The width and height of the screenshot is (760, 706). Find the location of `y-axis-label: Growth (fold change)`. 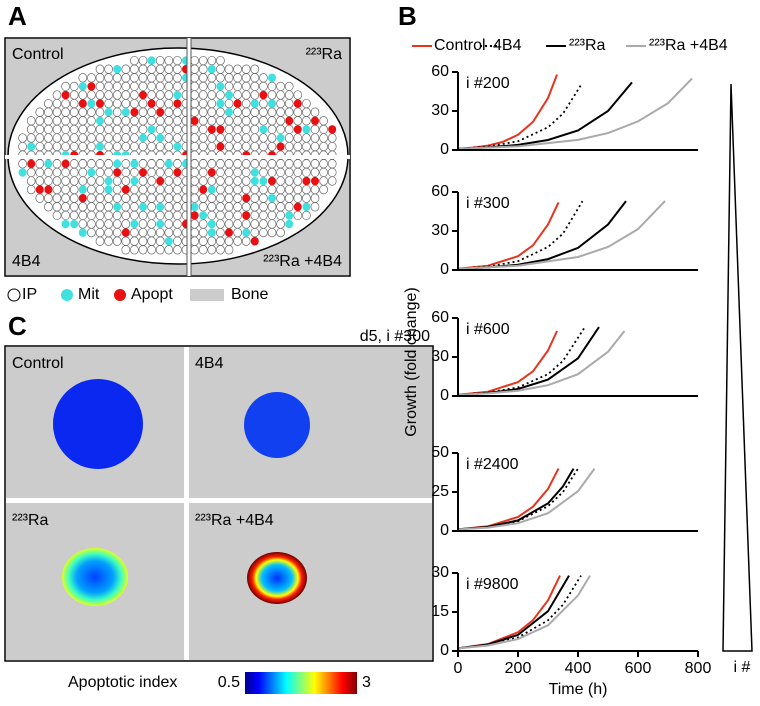

y-axis-label: Growth (fold change) is located at coordinates (411, 361).